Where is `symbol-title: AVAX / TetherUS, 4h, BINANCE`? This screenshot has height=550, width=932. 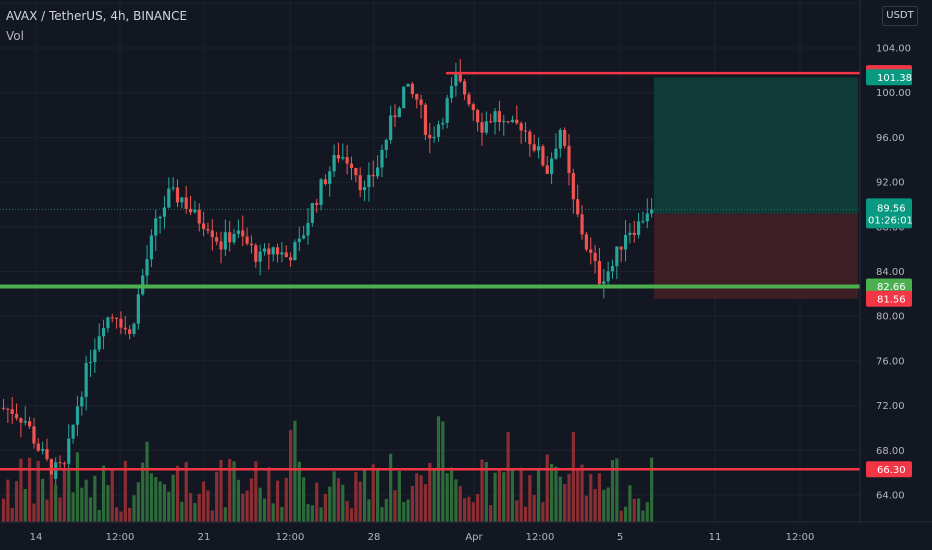 symbol-title: AVAX / TetherUS, 4h, BINANCE is located at coordinates (97, 16).